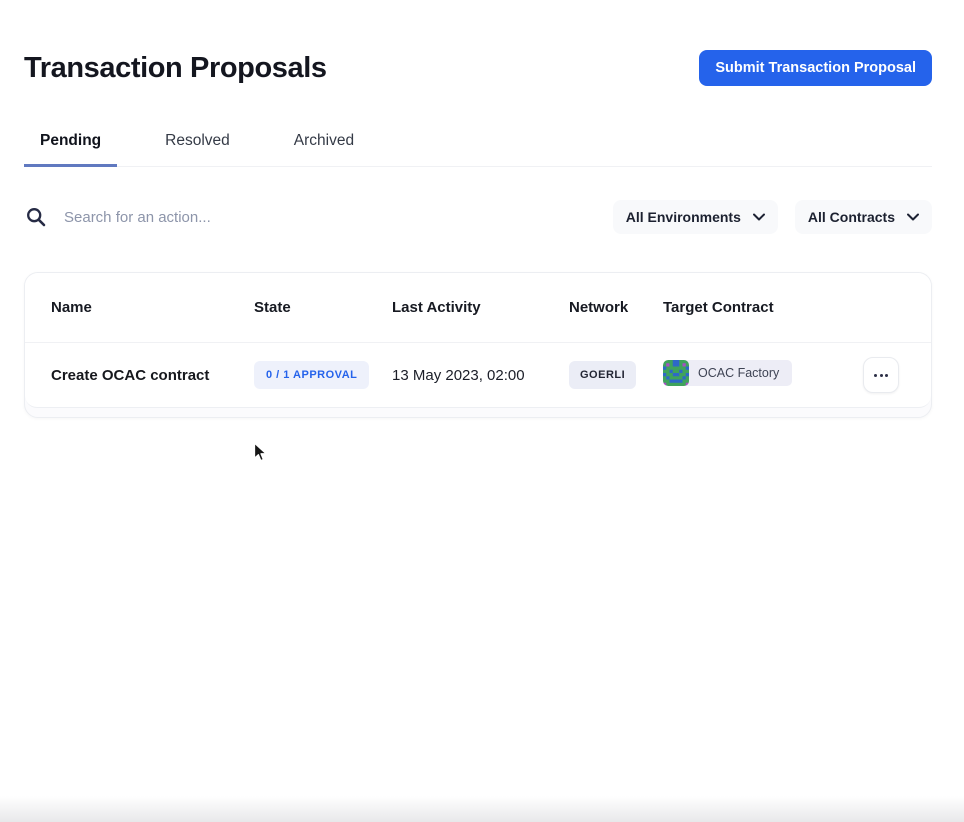 The image size is (964, 822). Describe the element at coordinates (260, 452) in the screenshot. I see `mouse-cursor-icon` at that location.